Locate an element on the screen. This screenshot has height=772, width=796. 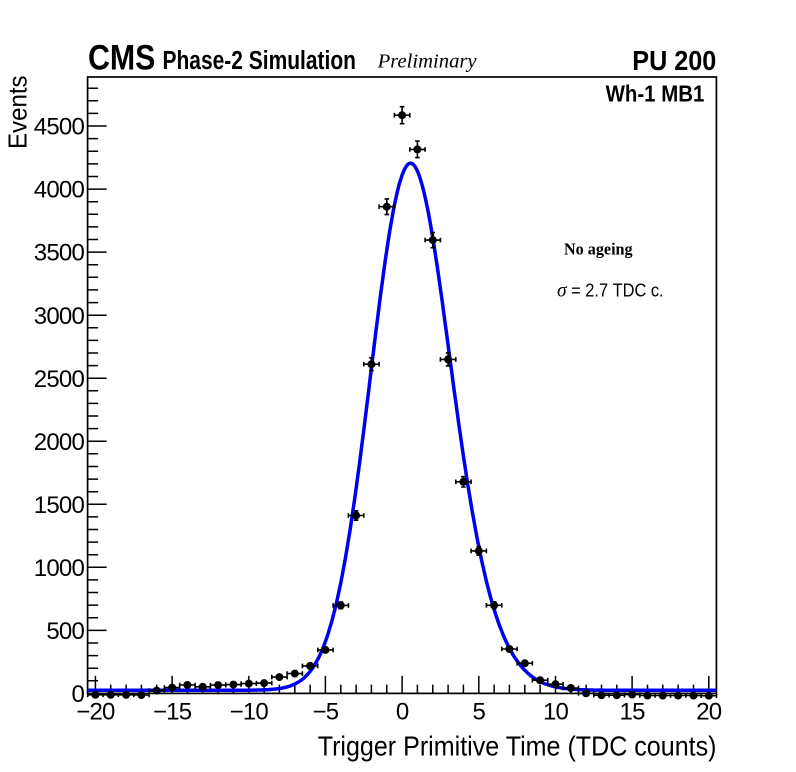
svg-text: CMS is located at coordinates (121, 58).